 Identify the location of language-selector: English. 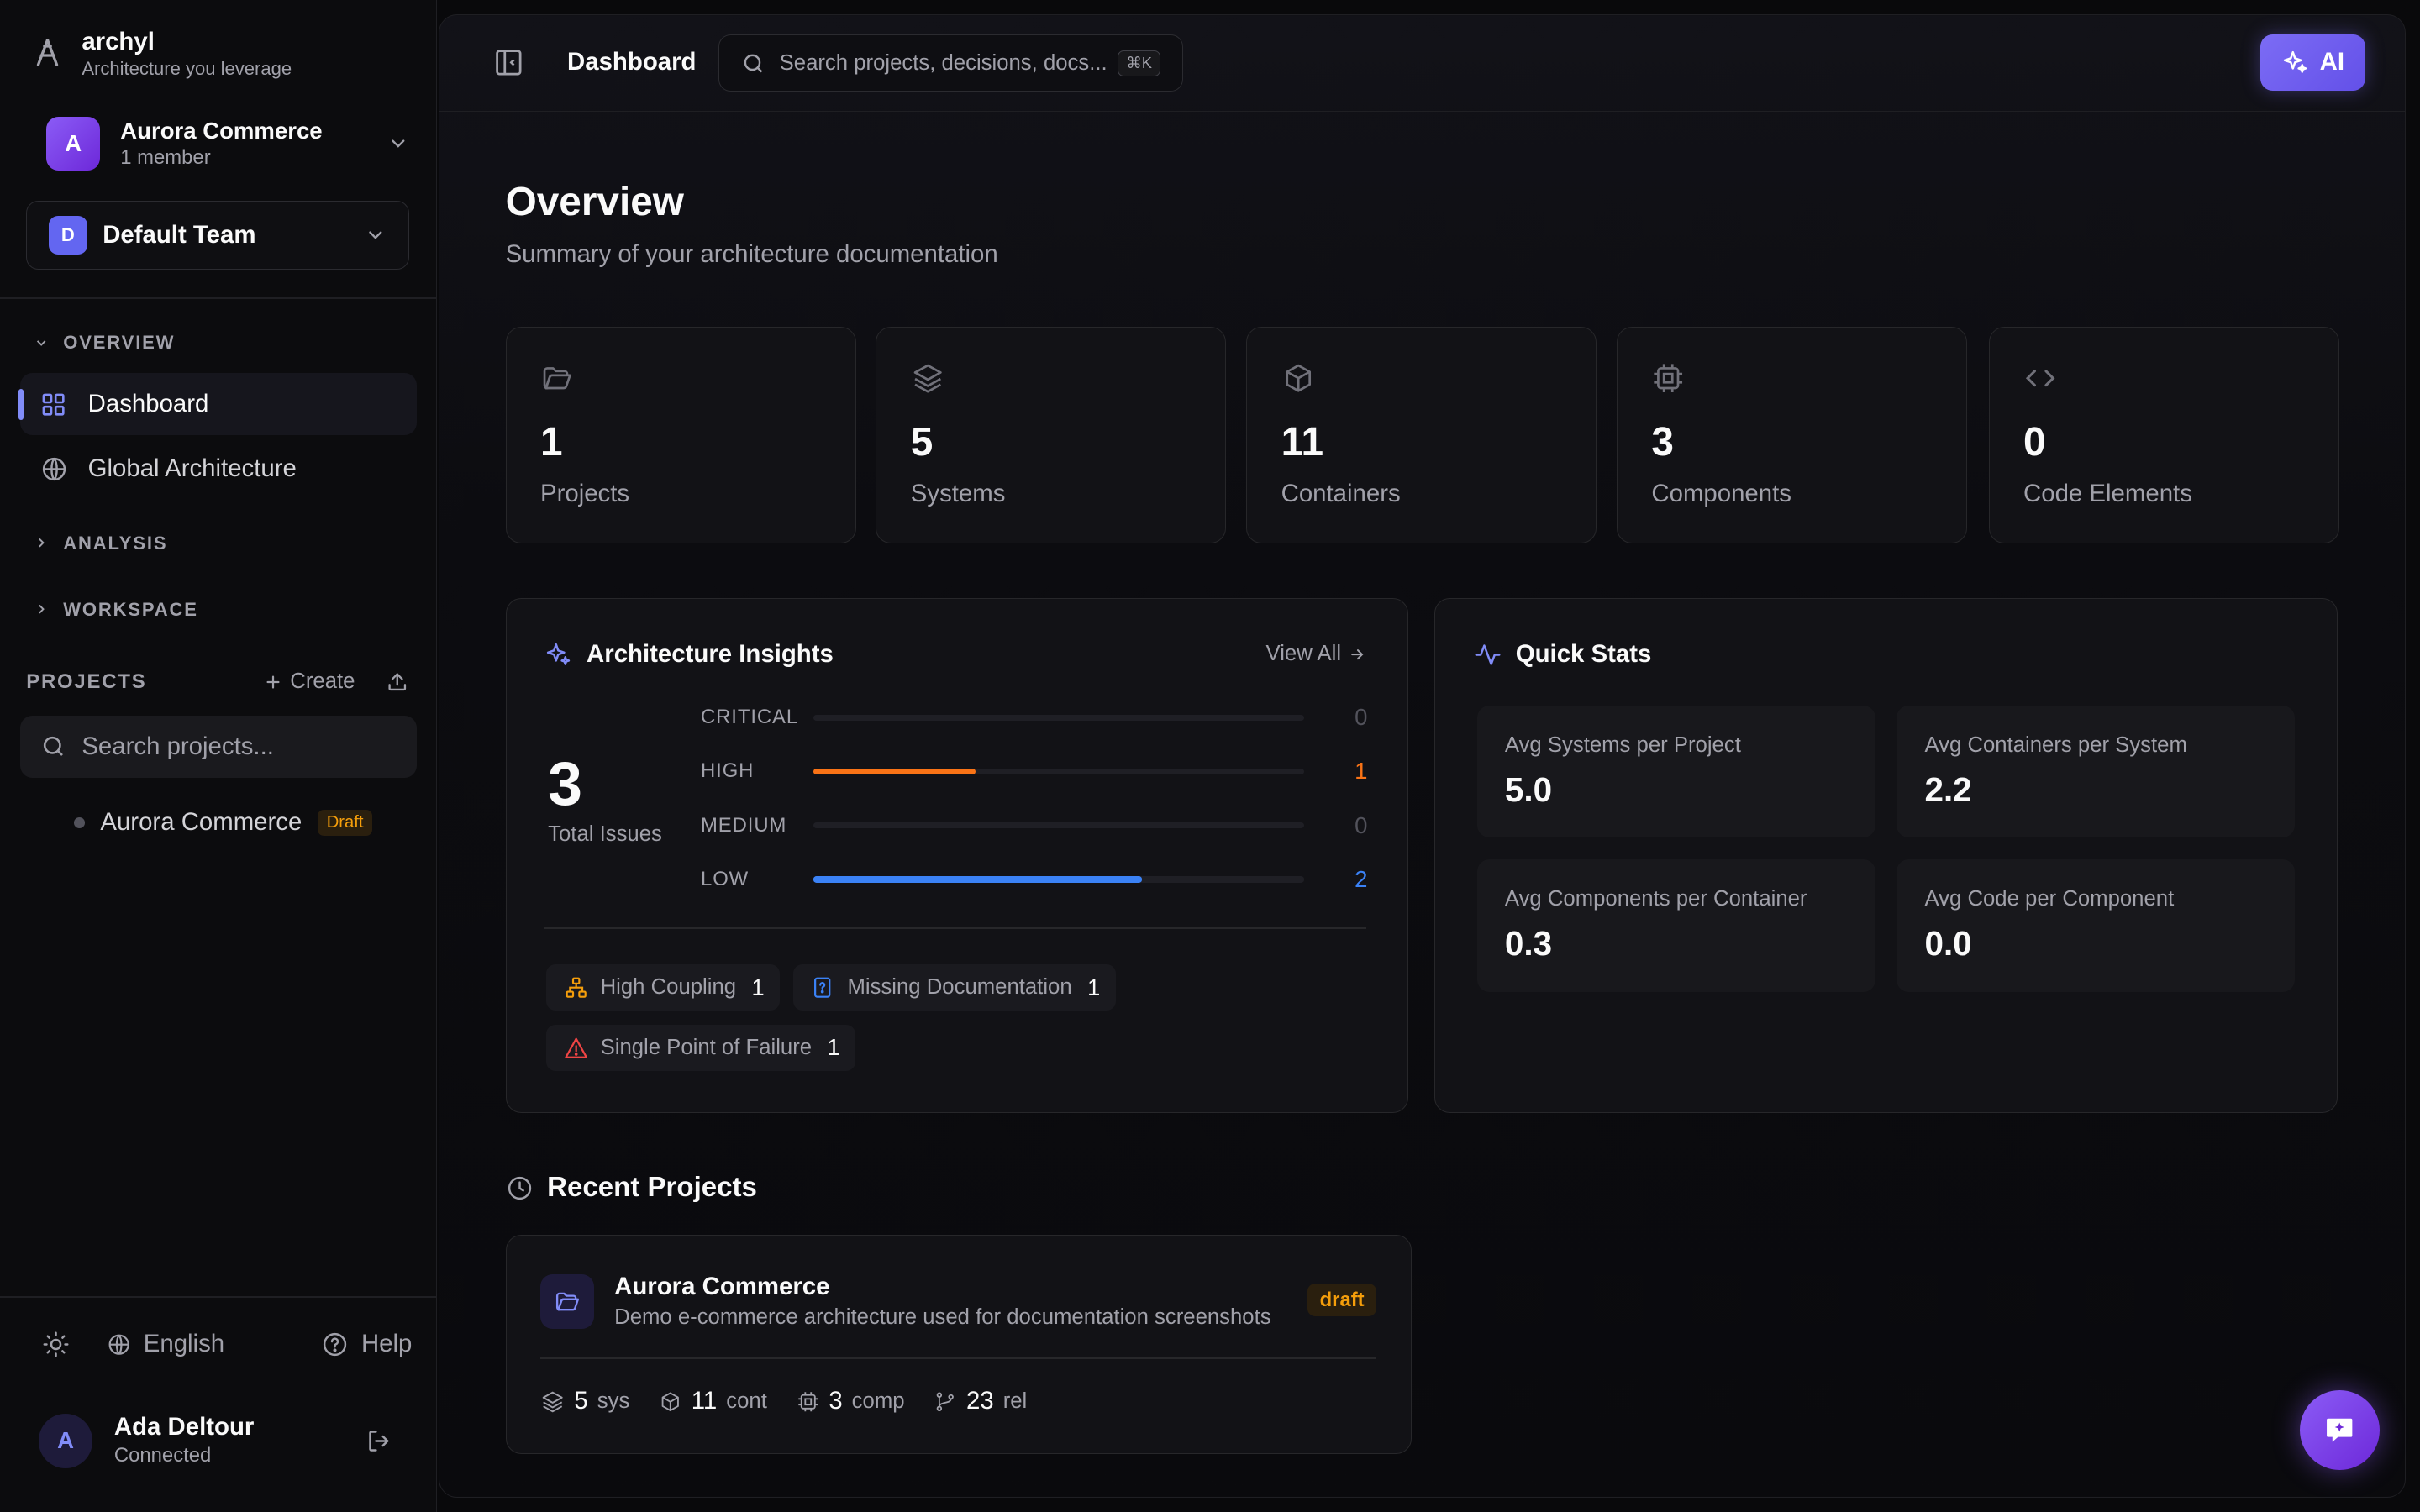
(214, 1344).